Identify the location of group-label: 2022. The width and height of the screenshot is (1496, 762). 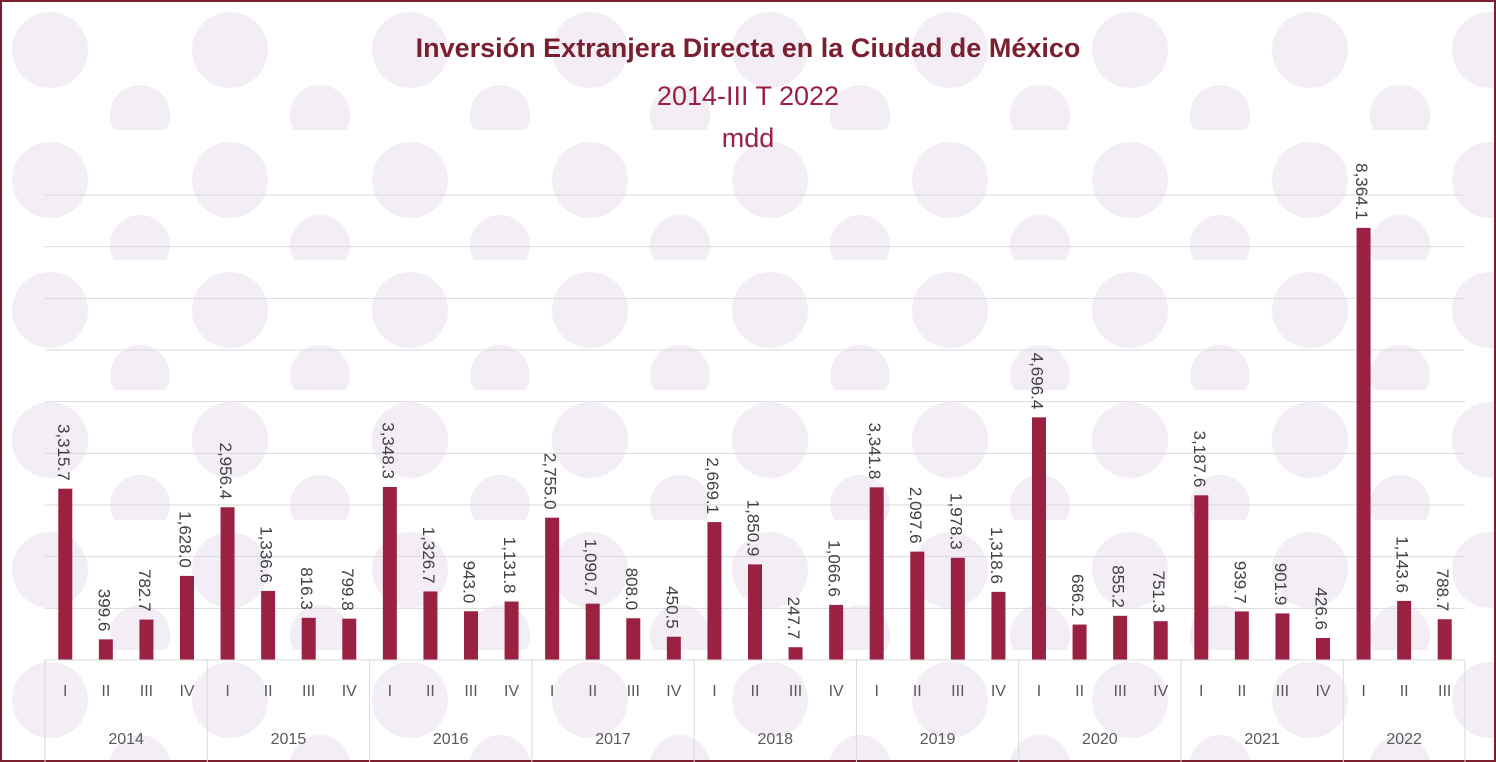
(1404, 739).